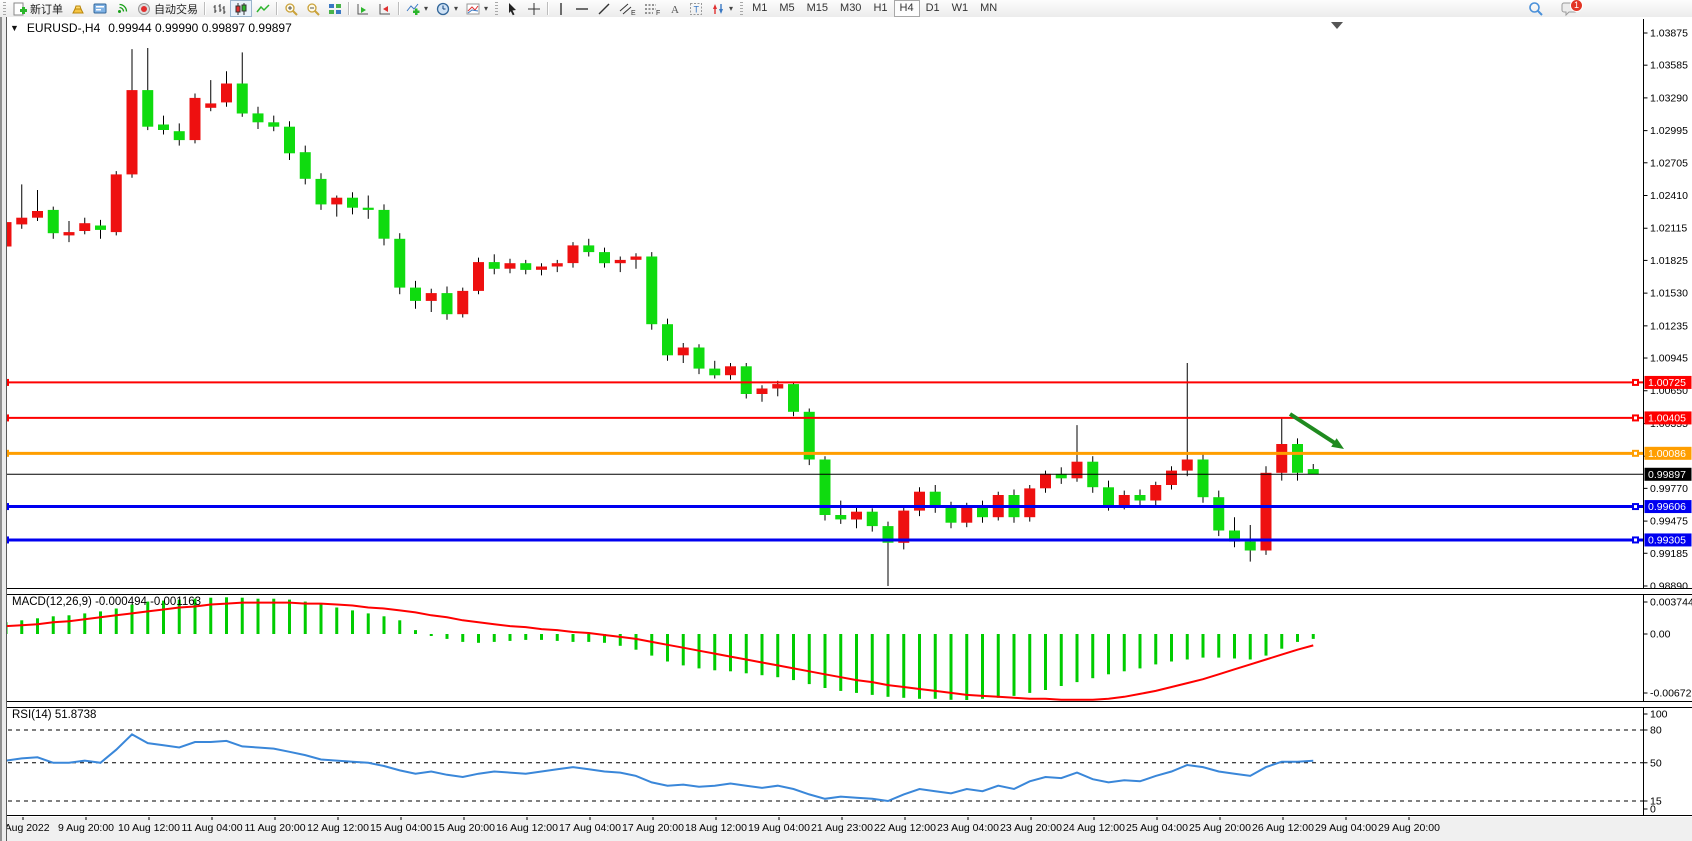 Image resolution: width=1692 pixels, height=841 pixels. I want to click on gold-icon, so click(78, 9).